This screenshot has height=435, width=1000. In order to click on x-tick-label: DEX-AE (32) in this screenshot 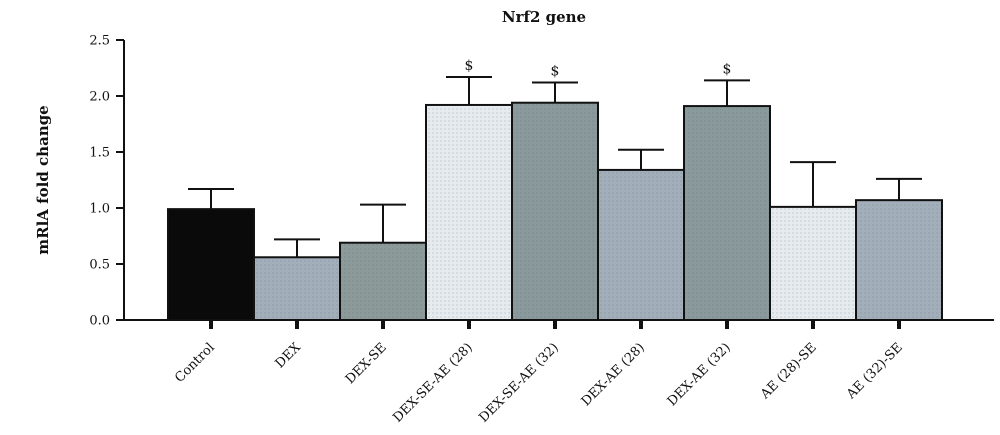, I will do `click(699, 374)`.